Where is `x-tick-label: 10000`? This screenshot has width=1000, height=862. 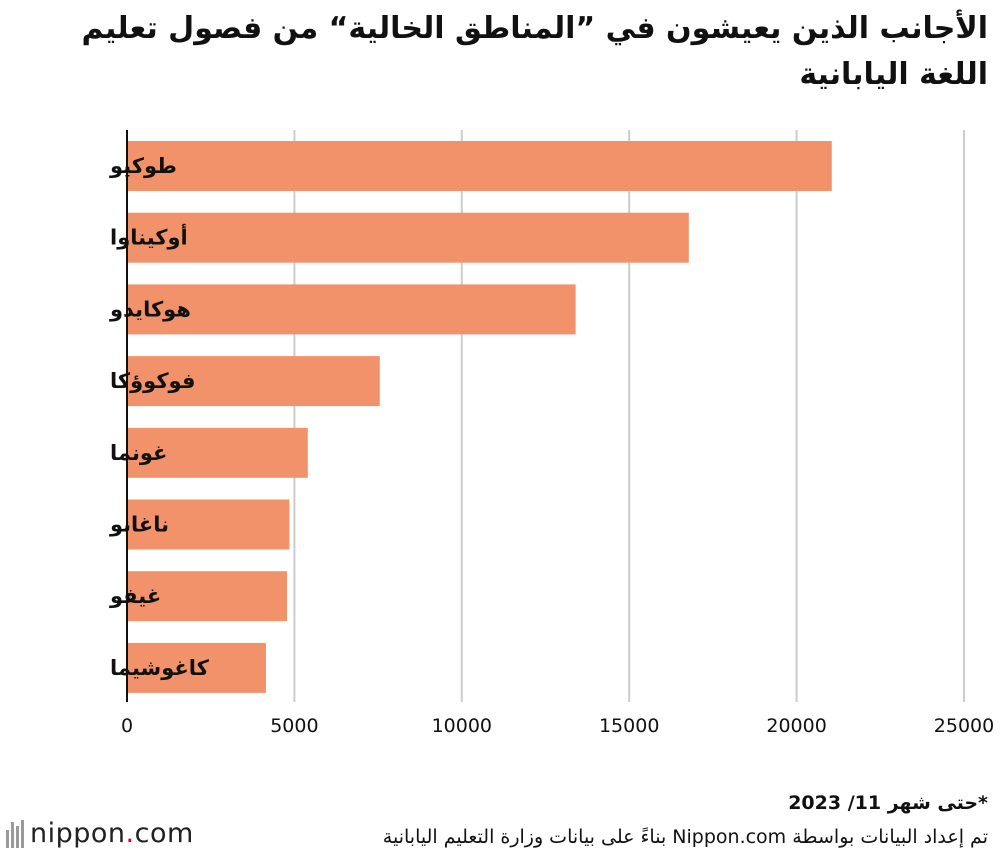 x-tick-label: 10000 is located at coordinates (462, 726).